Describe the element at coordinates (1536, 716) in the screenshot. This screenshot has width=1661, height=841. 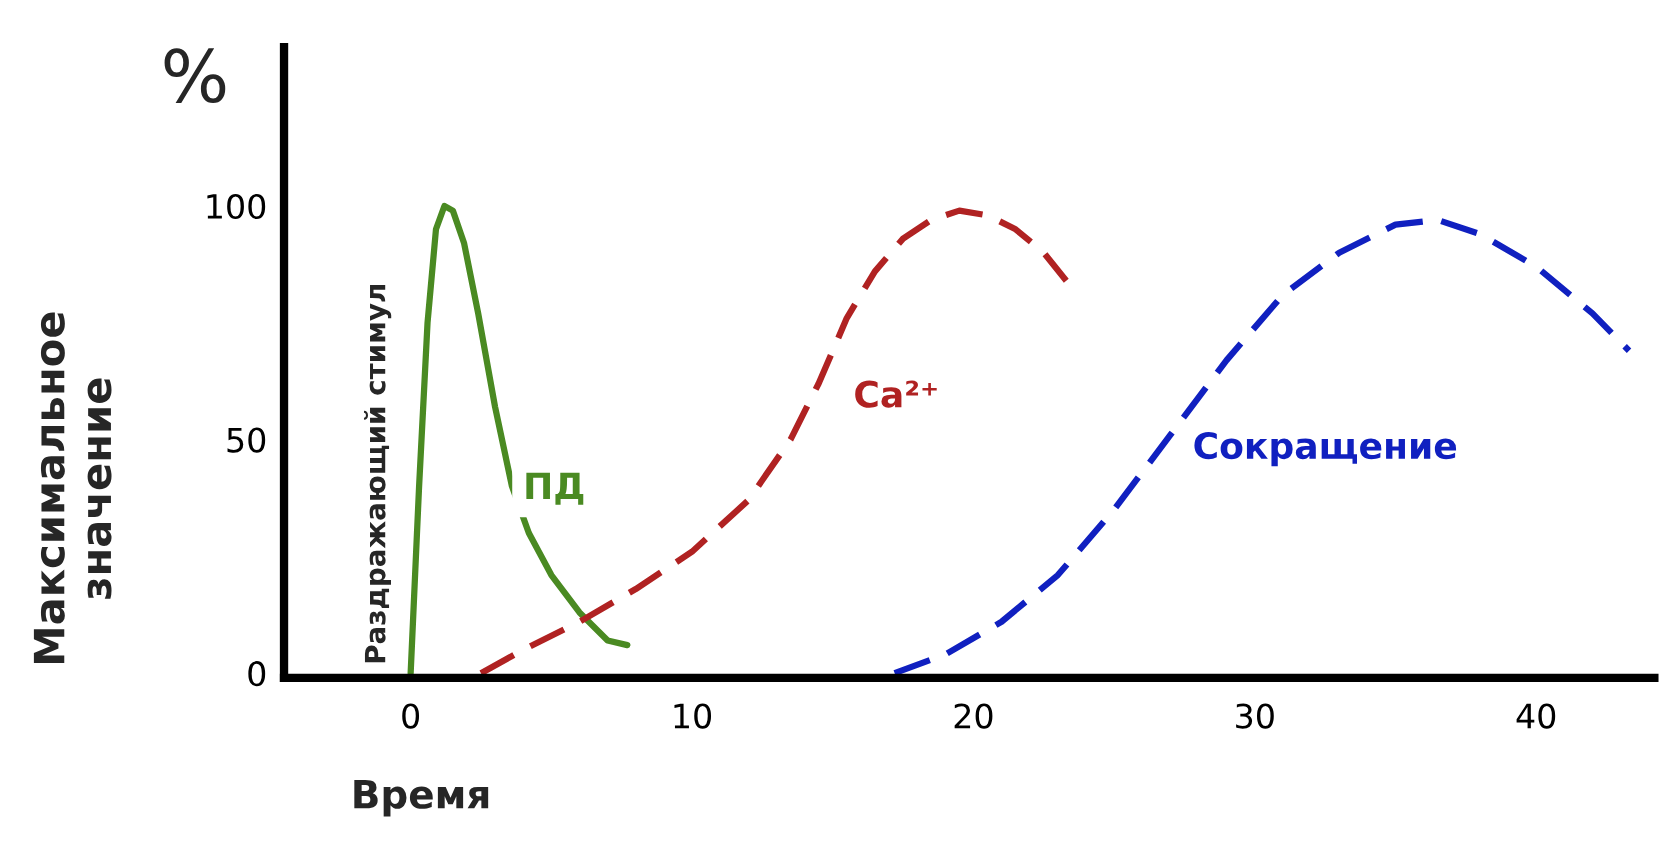
I see `x-tick-label: 40` at that location.